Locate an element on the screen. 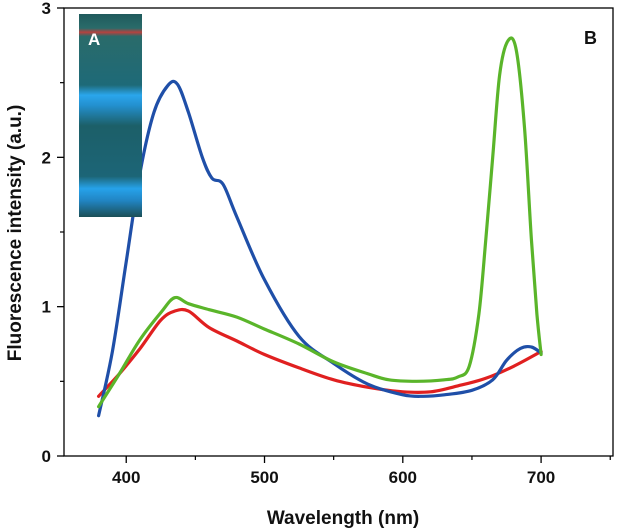  x-tick-label: 500 is located at coordinates (264, 477).